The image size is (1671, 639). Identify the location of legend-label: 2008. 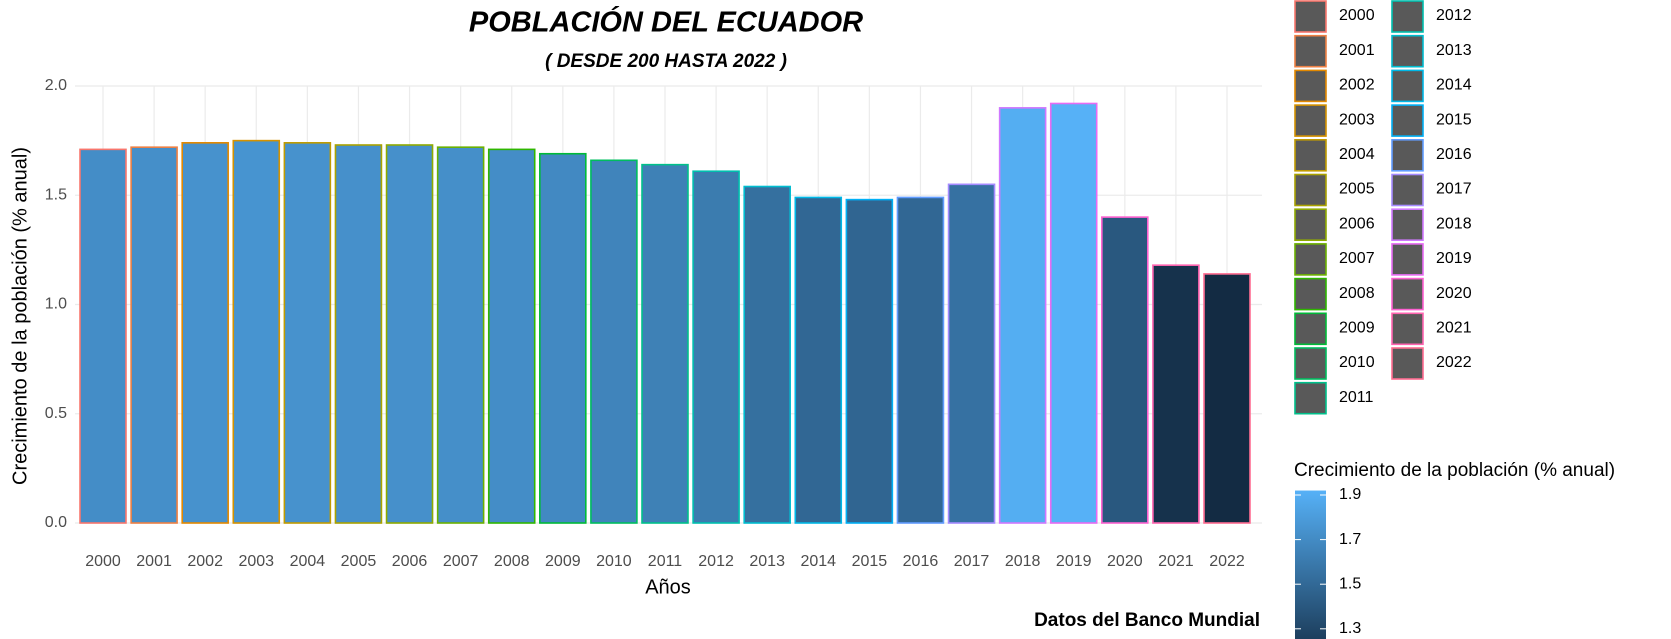
(1357, 293).